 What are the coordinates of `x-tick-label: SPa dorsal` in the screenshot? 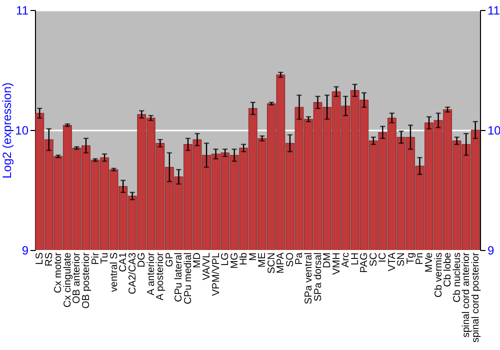 It's located at (318, 277).